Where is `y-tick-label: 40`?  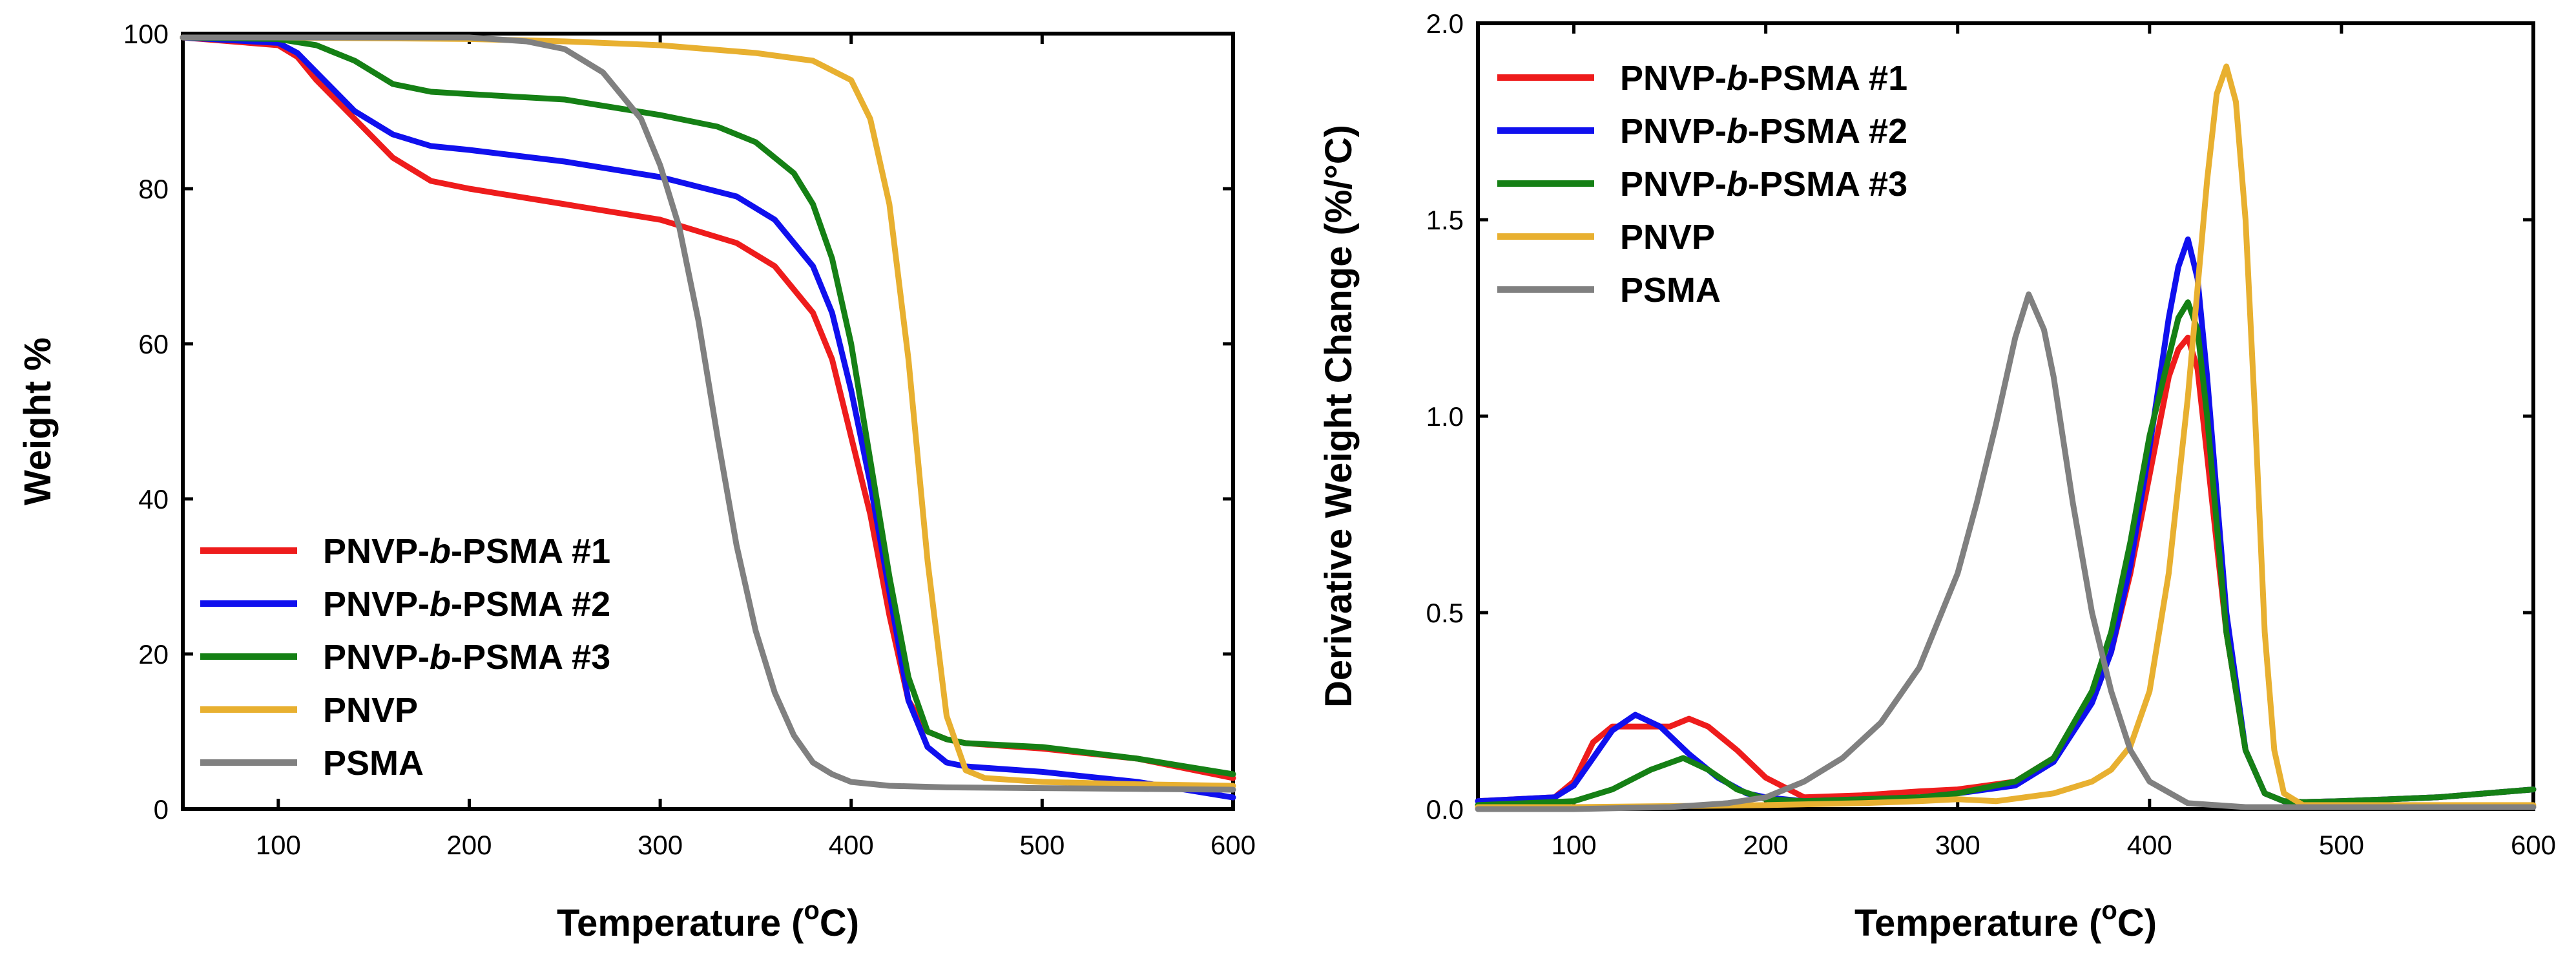
y-tick-label: 40 is located at coordinates (153, 499).